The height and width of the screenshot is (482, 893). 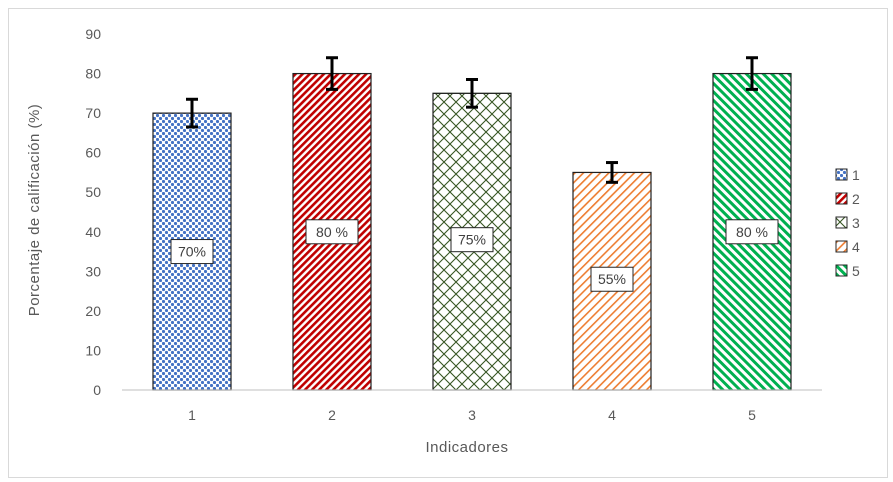 I want to click on data-label: 75%, so click(x=472, y=240).